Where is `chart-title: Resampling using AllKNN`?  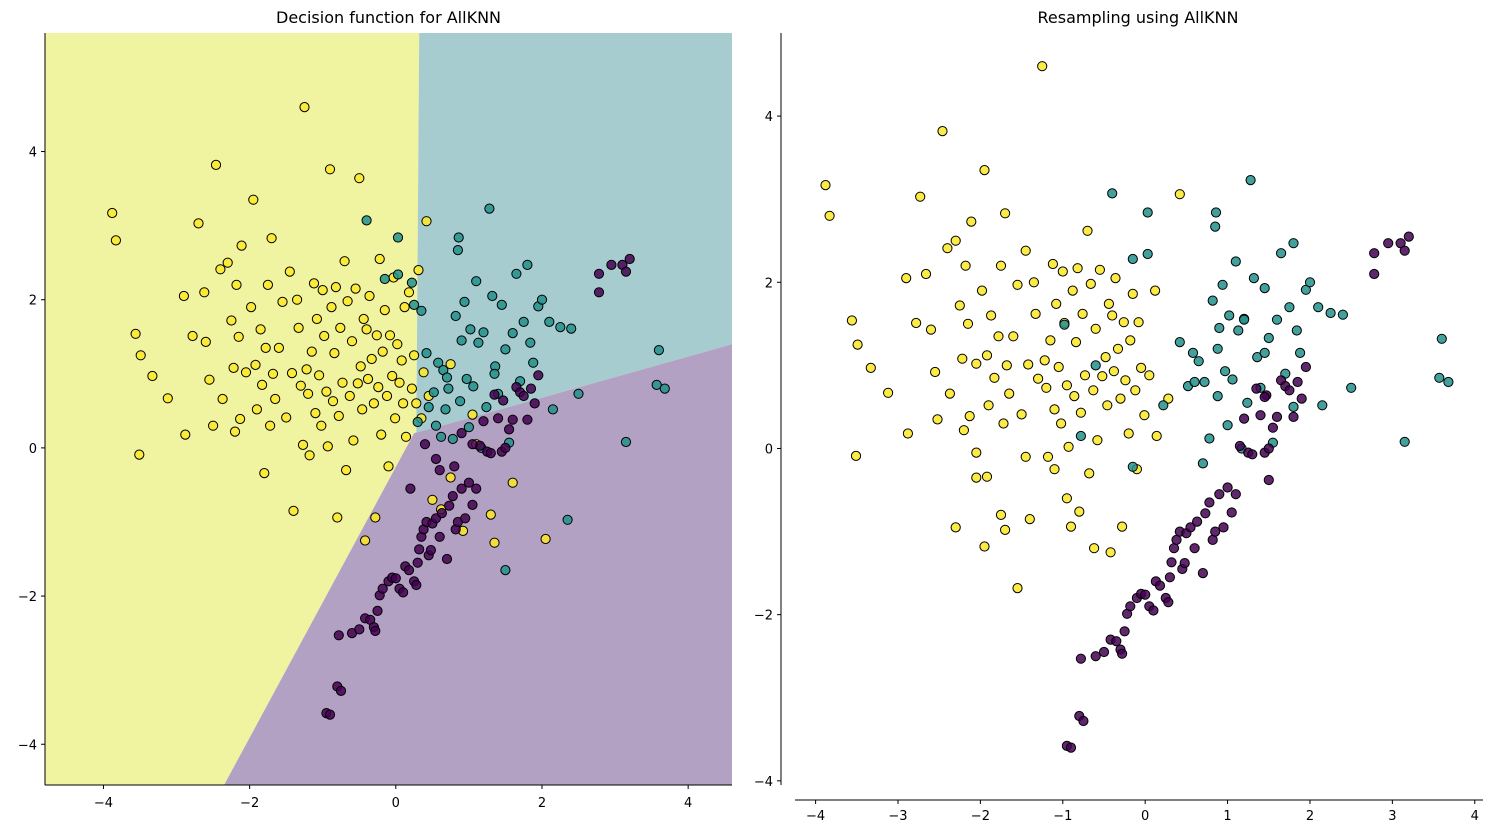 chart-title: Resampling using AllKNN is located at coordinates (1138, 17).